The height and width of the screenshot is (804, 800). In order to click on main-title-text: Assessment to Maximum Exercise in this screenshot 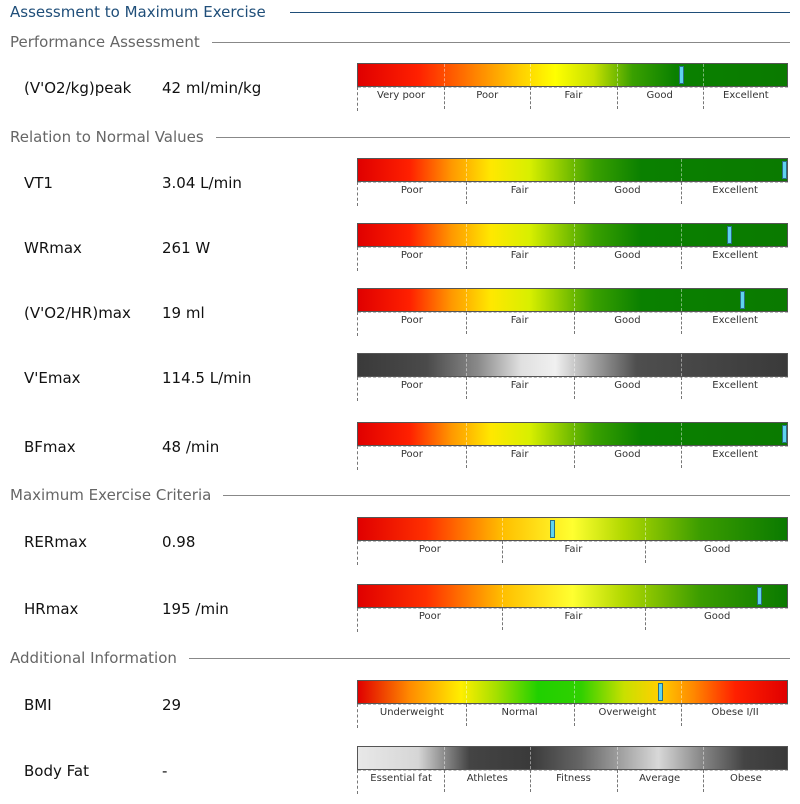, I will do `click(138, 12)`.